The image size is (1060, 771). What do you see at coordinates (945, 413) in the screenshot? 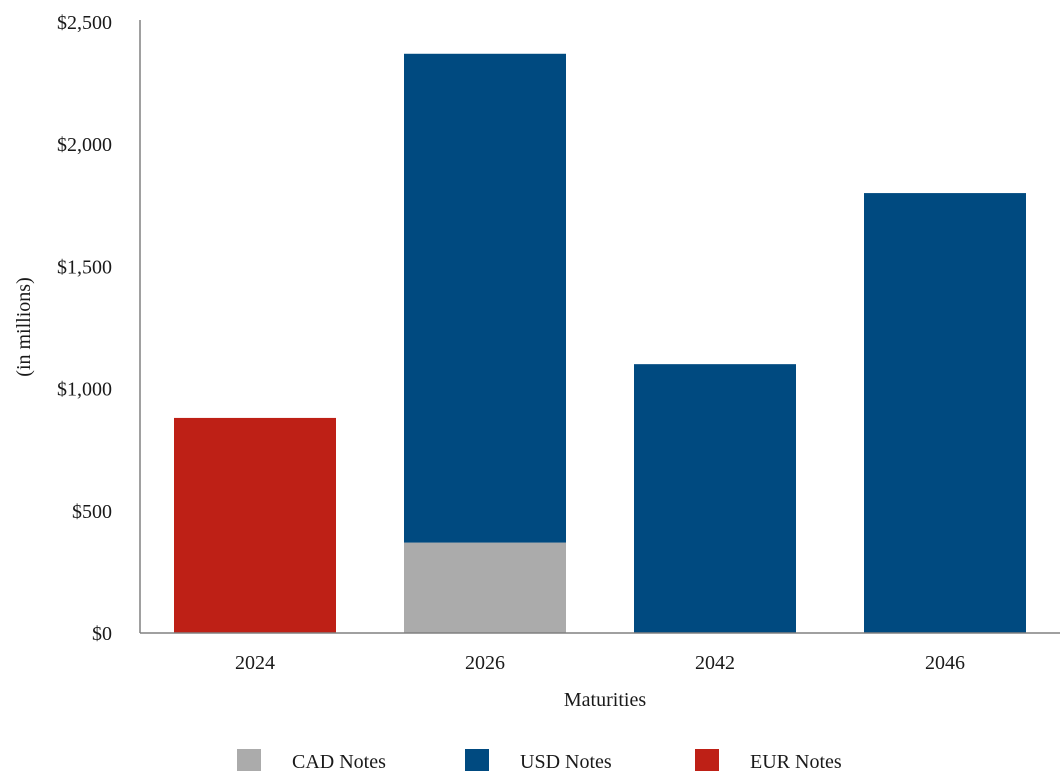
I see `bar-usd-notes-2046` at bounding box center [945, 413].